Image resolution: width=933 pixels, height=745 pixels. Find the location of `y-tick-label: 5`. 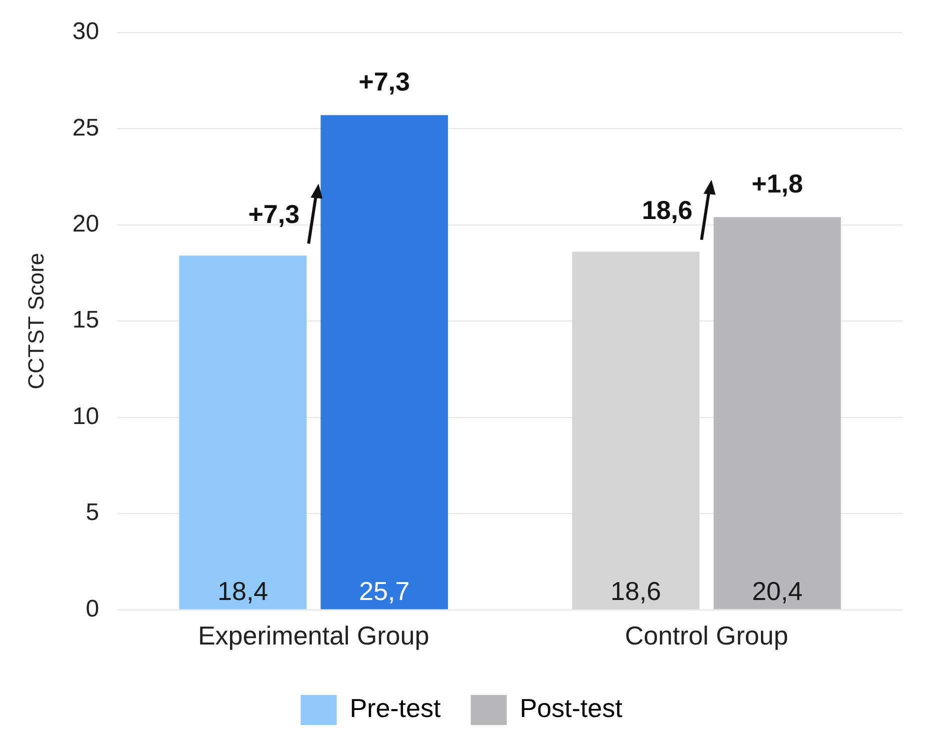

y-tick-label: 5 is located at coordinates (93, 512).